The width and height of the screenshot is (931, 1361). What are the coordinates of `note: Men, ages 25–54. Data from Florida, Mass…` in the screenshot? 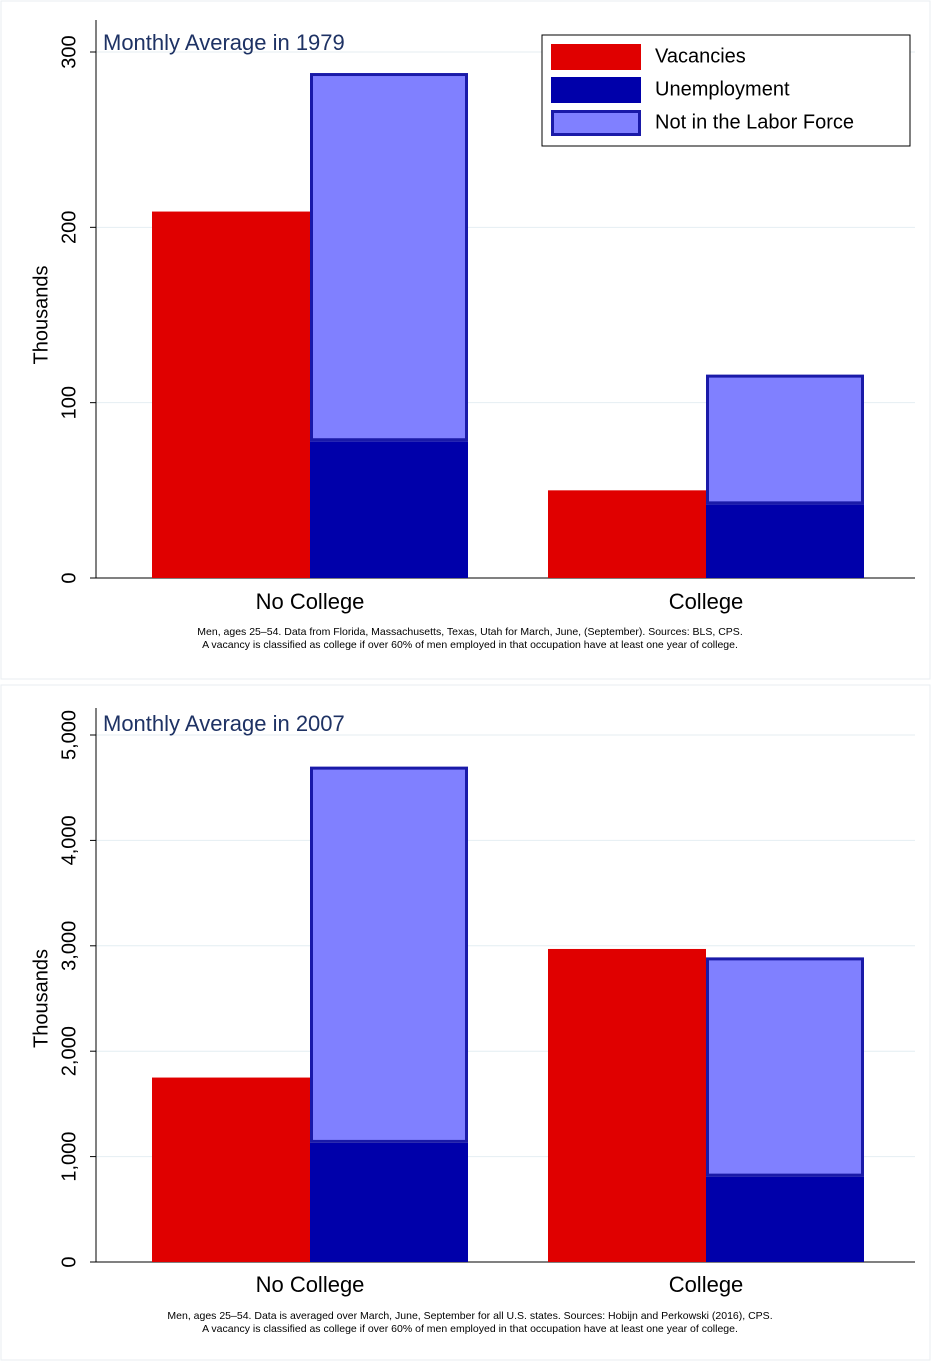 It's located at (469, 632).